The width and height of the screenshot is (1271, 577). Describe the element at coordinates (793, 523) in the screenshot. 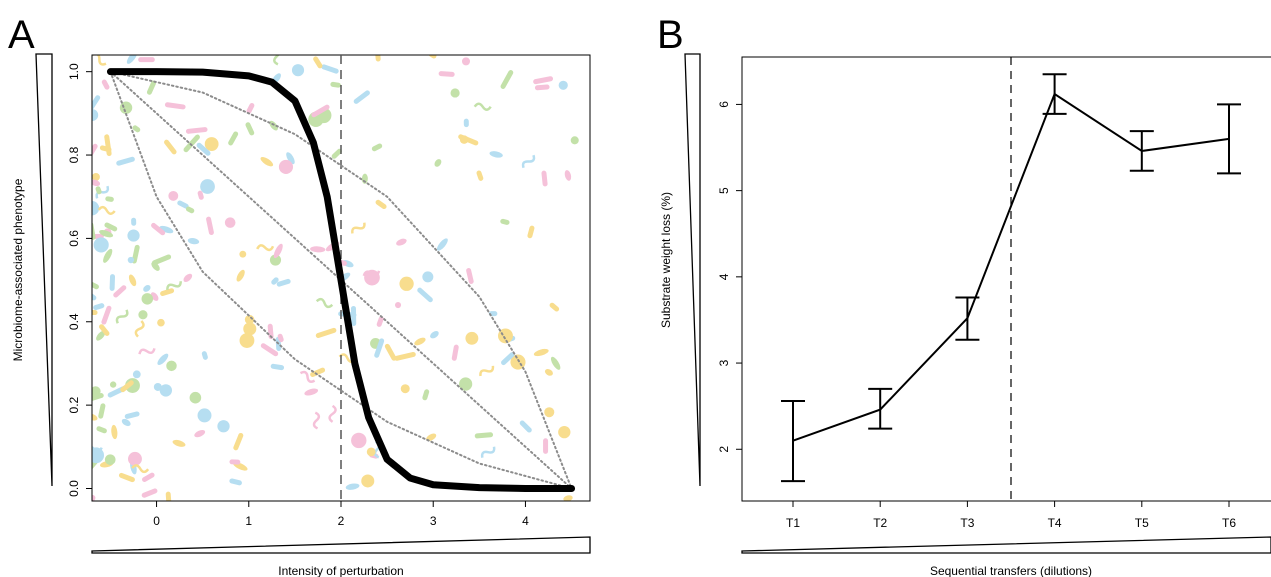

I see `x-tick-label-b: T1` at that location.